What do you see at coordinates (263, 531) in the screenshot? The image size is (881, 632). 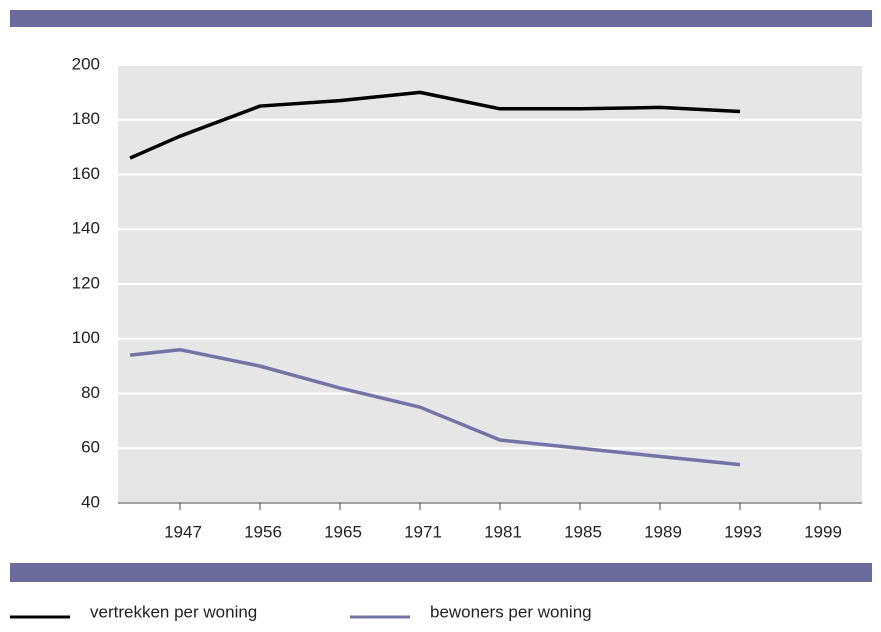 I see `x-tick-label: 1956` at bounding box center [263, 531].